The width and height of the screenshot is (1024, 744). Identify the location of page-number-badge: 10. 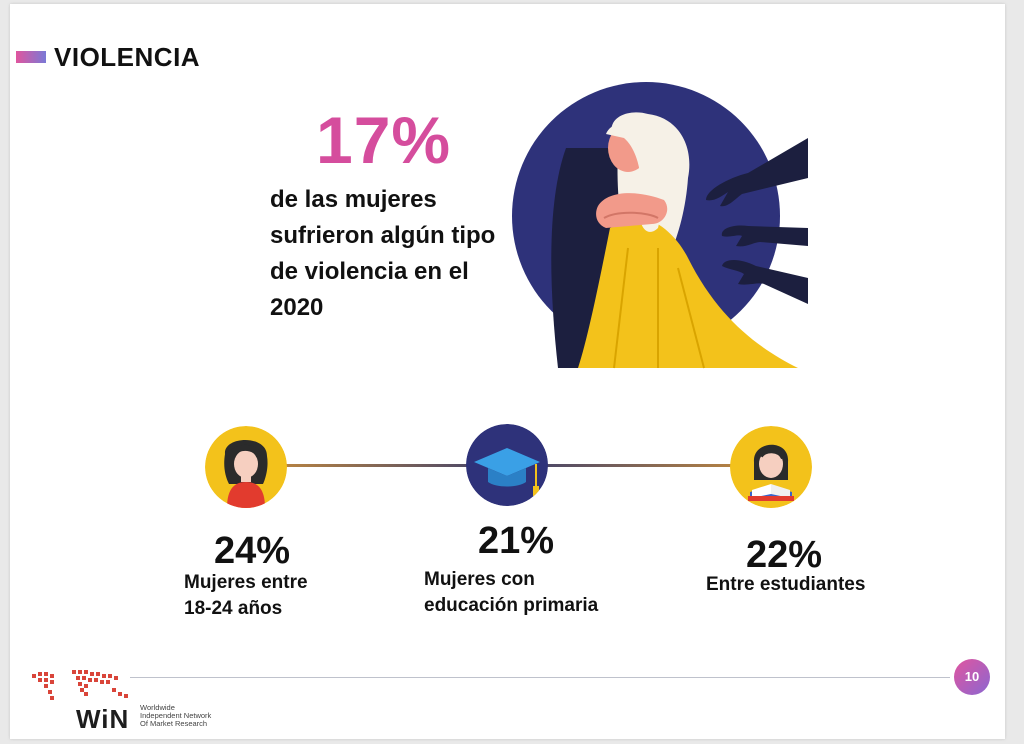
(972, 677).